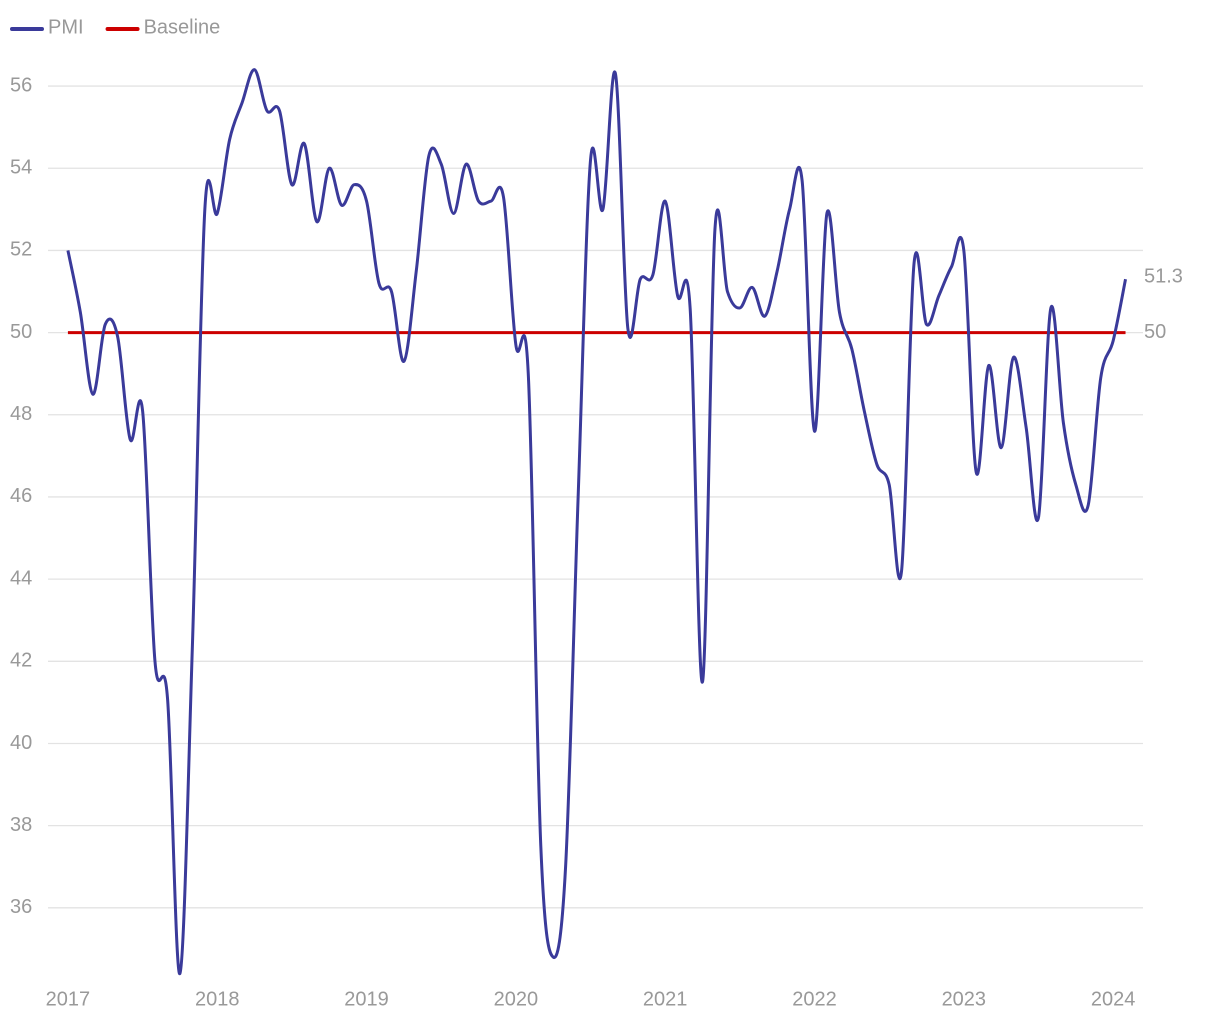 The image size is (1220, 1020). I want to click on x-tick-label: 2018, so click(217, 999).